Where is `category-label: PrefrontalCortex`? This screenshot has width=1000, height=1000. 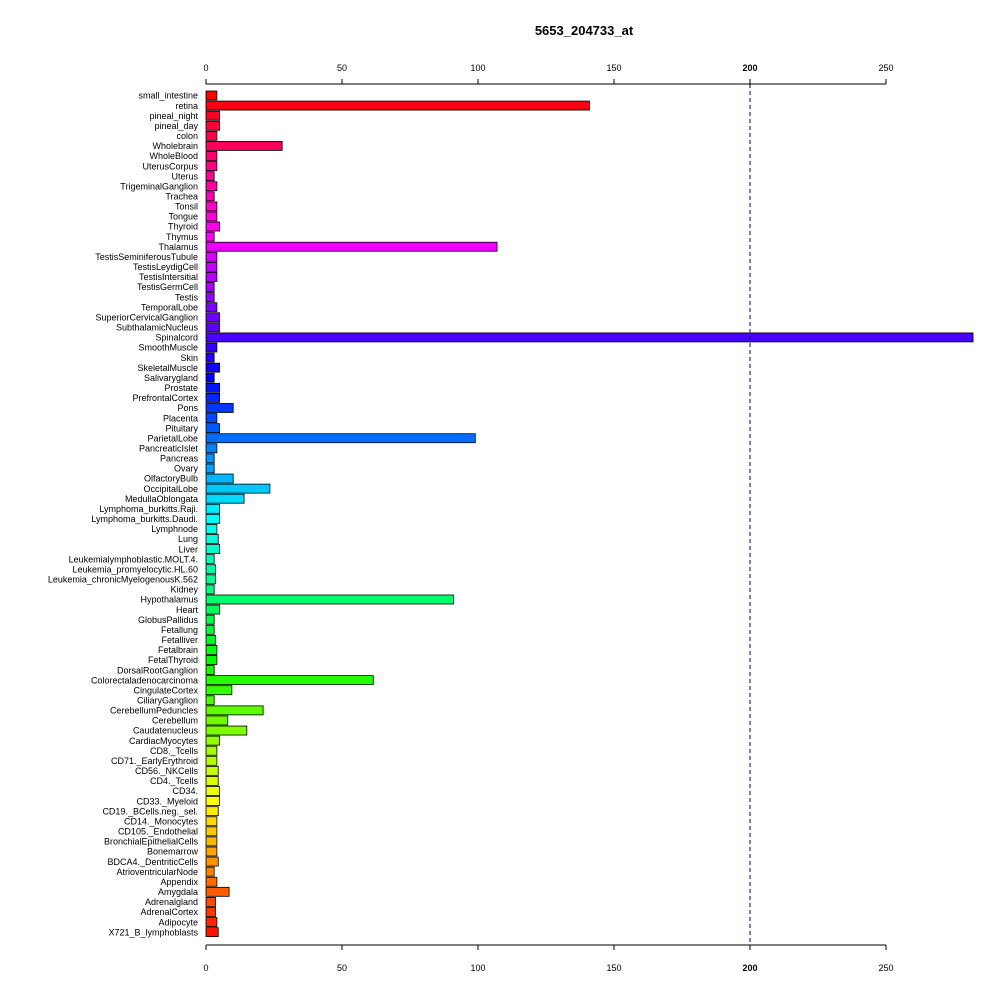 category-label: PrefrontalCortex is located at coordinates (165, 398).